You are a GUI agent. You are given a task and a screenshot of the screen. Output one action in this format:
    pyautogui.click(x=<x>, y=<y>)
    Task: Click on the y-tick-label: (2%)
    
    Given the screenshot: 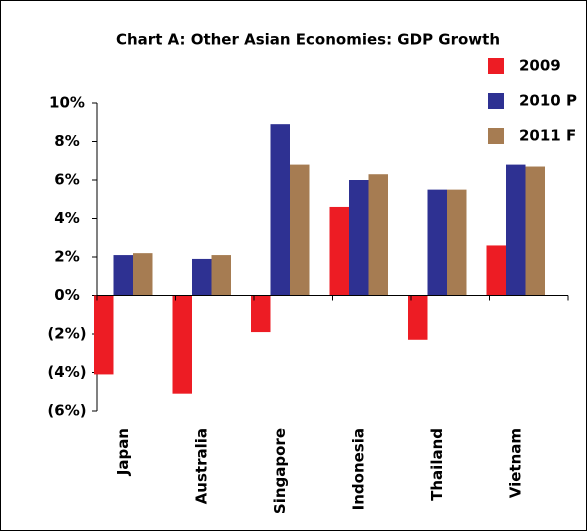 What is the action you would take?
    pyautogui.click(x=66, y=334)
    